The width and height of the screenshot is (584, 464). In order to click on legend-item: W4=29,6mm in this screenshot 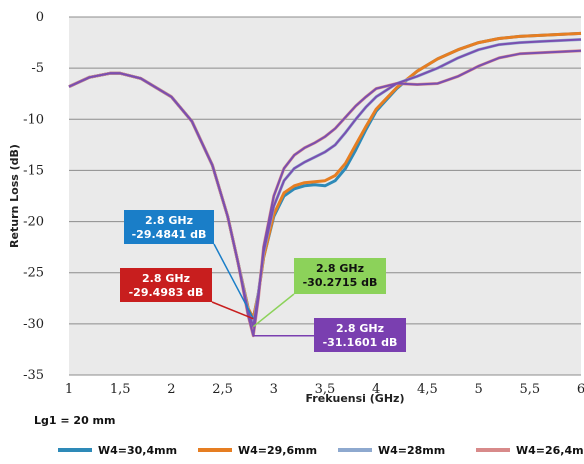, I will do `click(257, 450)`.